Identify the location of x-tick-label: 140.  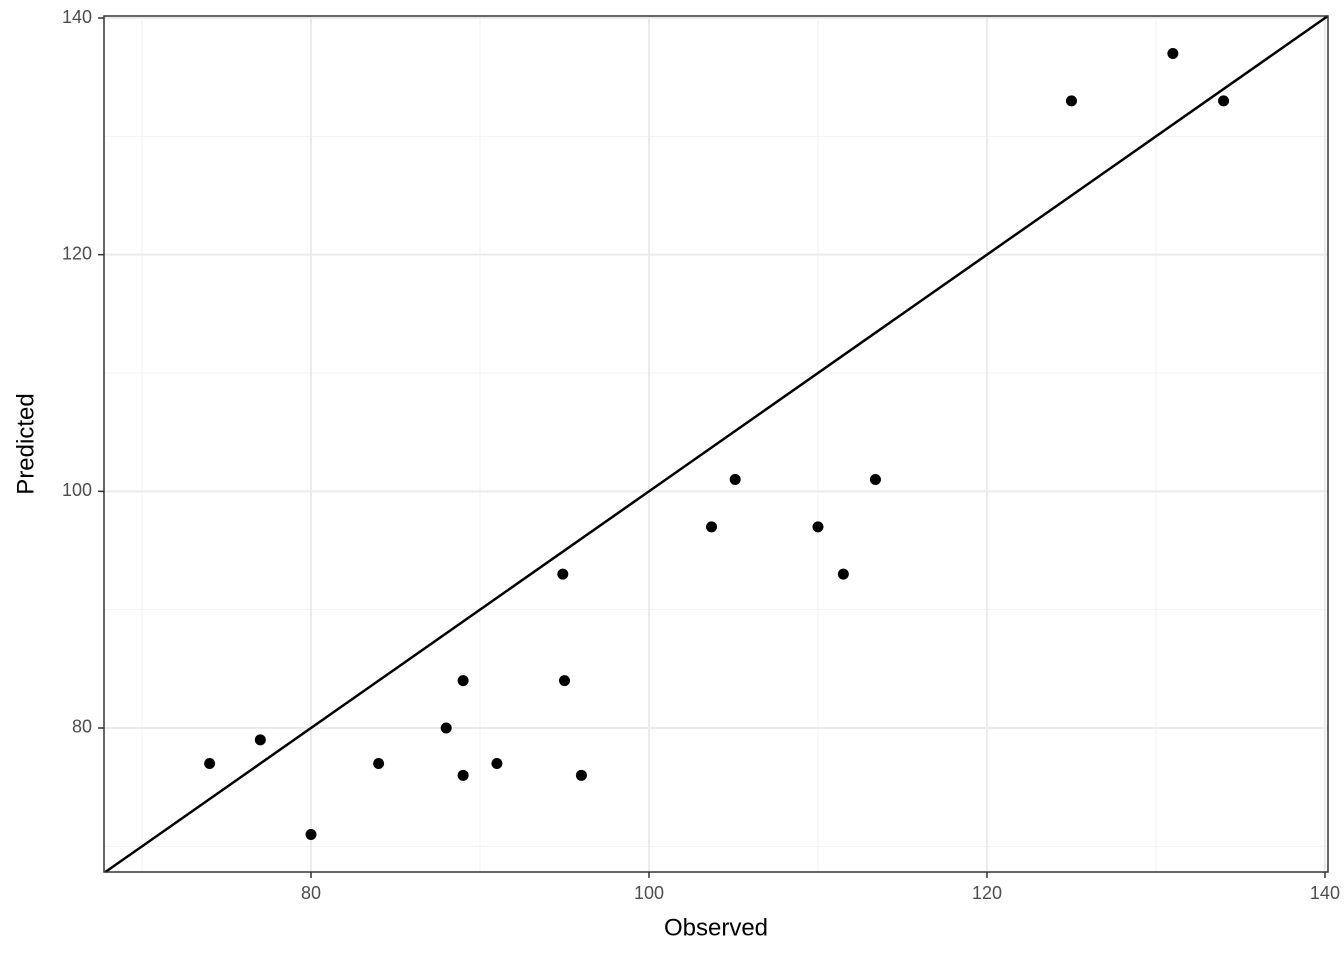
(1325, 893).